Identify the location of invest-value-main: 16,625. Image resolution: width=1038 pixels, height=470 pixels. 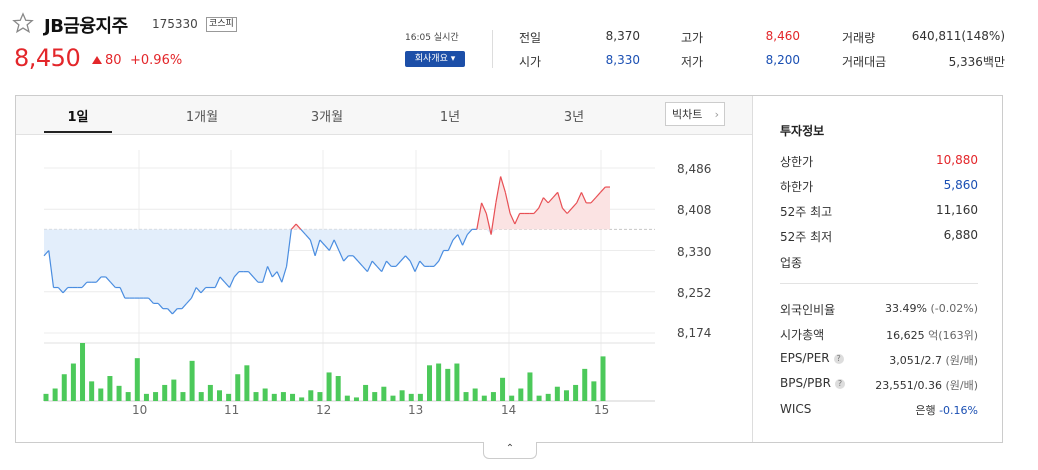
(905, 335).